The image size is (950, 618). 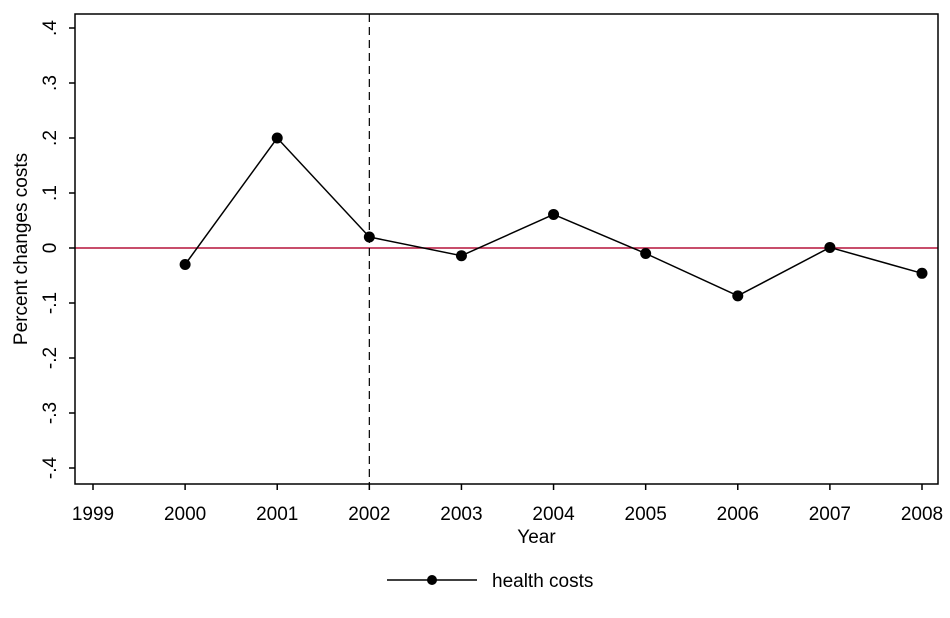 I want to click on x-tick-label: 1999, so click(x=93, y=514).